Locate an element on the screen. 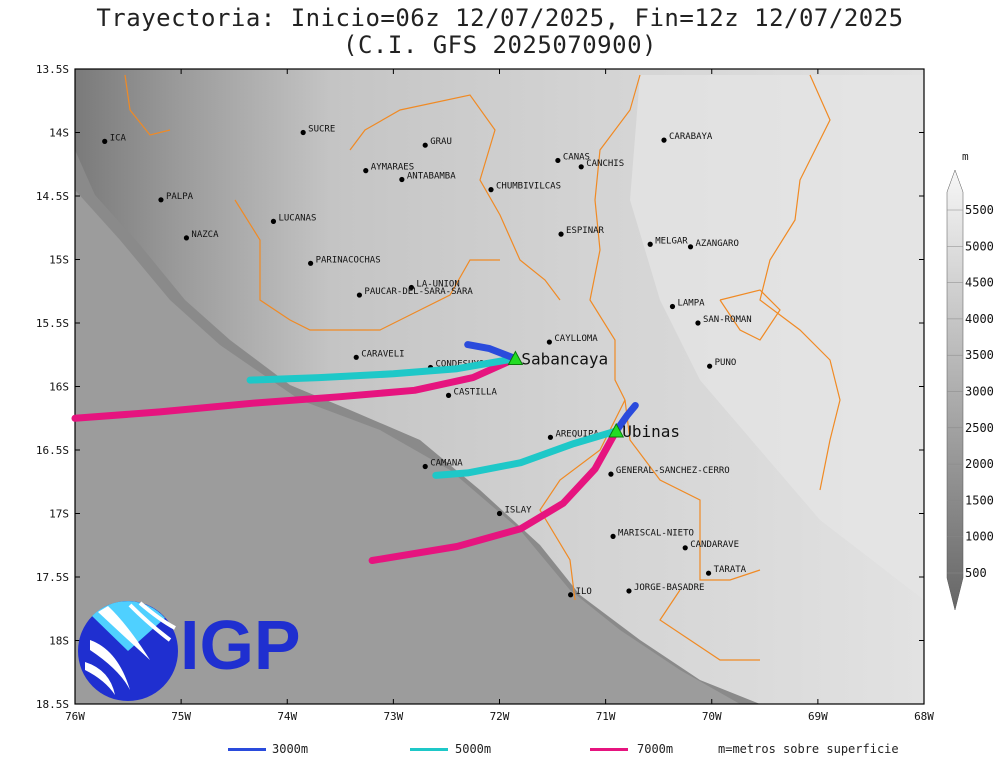 The height and width of the screenshot is (772, 1000). lon-tick-label: 73W is located at coordinates (393, 716).